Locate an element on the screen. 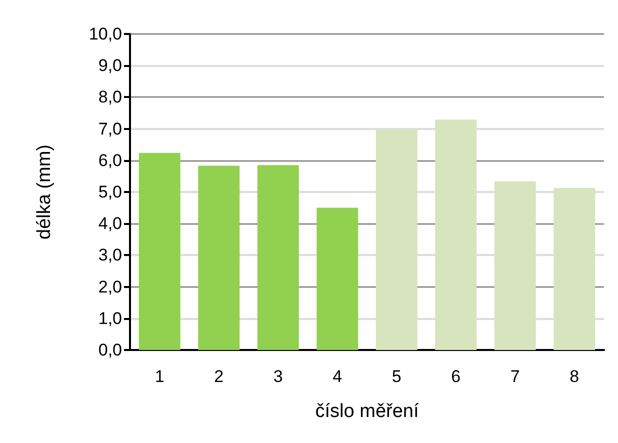 This screenshot has width=618, height=443. y-tick-label: 1,0 is located at coordinates (110, 318).